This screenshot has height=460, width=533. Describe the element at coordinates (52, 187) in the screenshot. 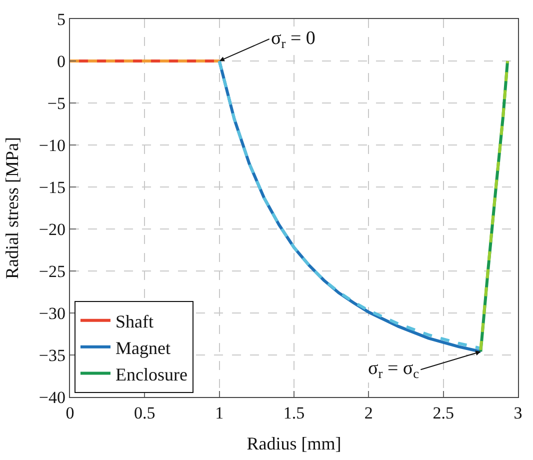

I see `y-tick-label: −15` at that location.